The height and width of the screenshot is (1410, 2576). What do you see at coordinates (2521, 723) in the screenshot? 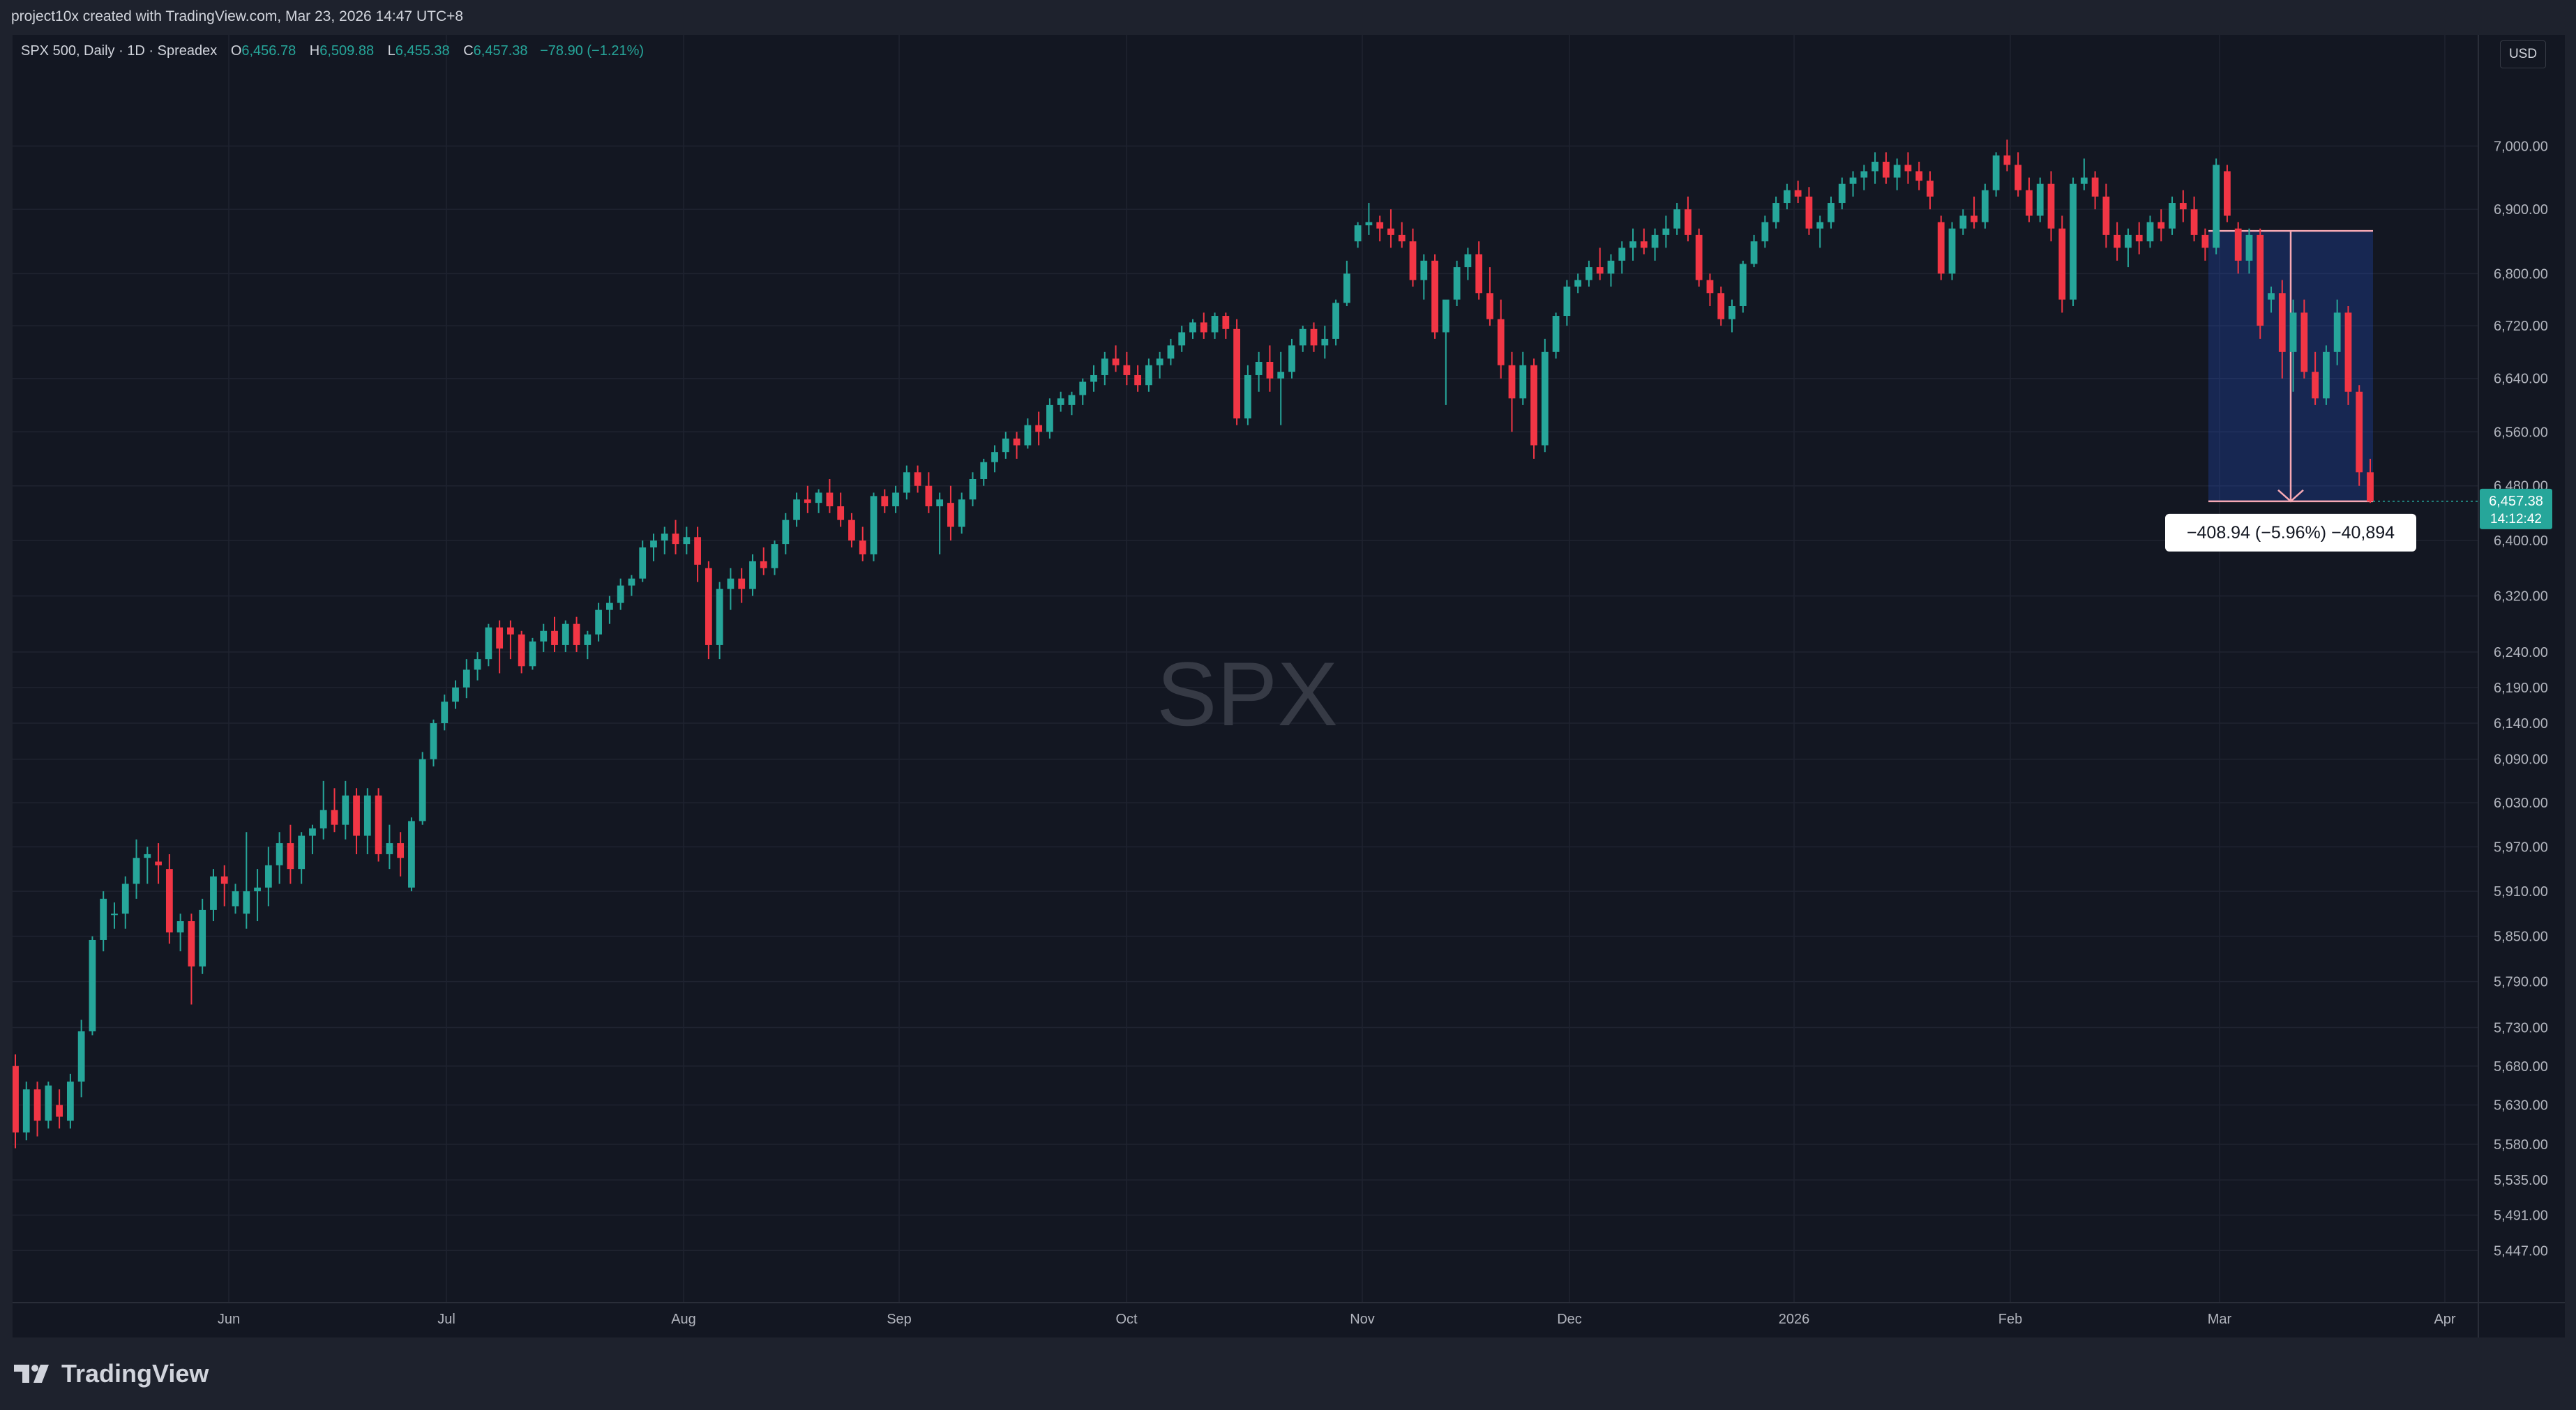
I see `price-tick-label: 6,140.00` at bounding box center [2521, 723].